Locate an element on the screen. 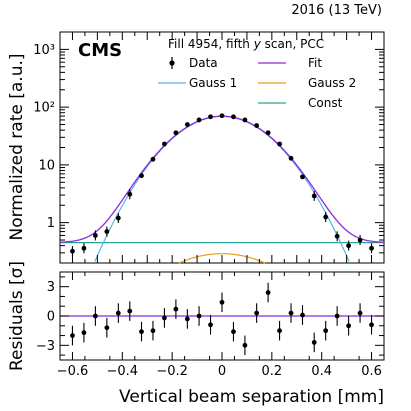 The height and width of the screenshot is (411, 411). x-axis-label: Vertical beam separation [mm] is located at coordinates (251, 397).